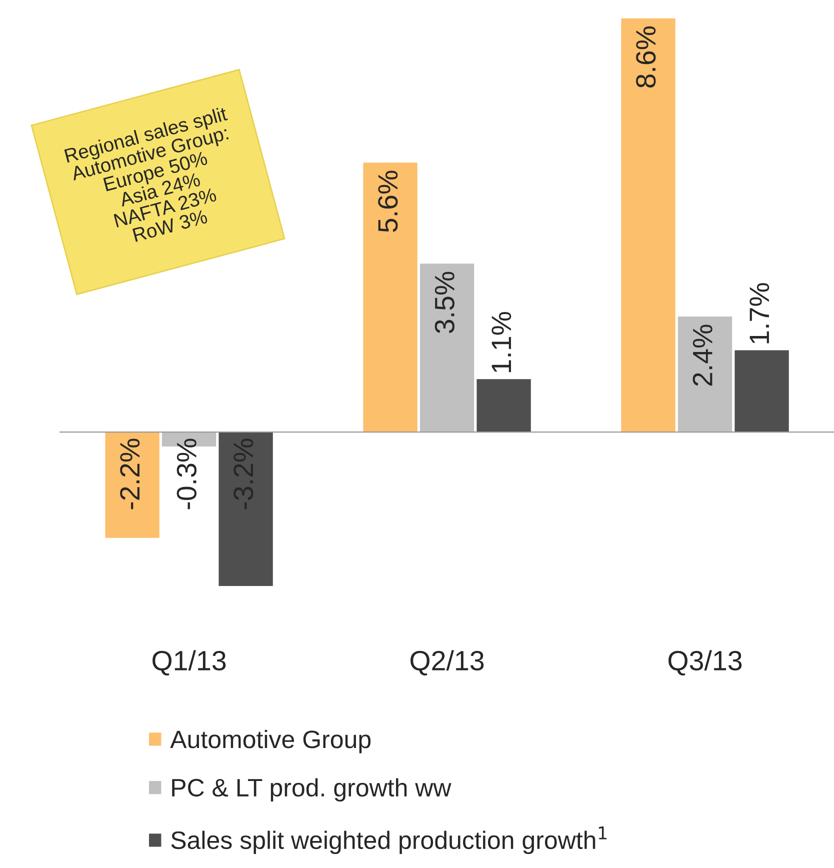 Image resolution: width=834 pixels, height=868 pixels. I want to click on legend-label: Automotive Group, so click(270, 742).